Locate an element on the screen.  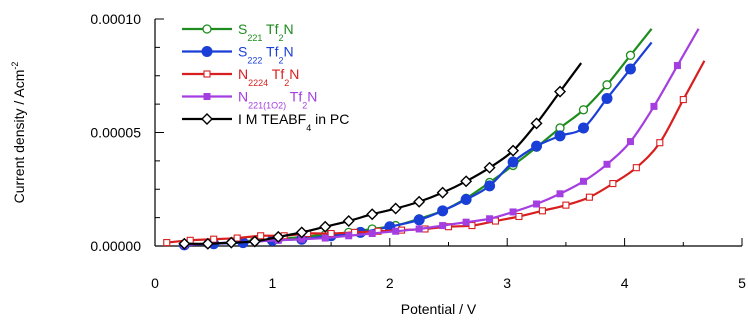
legend-entry: S221 Tf2N is located at coordinates (238, 32).